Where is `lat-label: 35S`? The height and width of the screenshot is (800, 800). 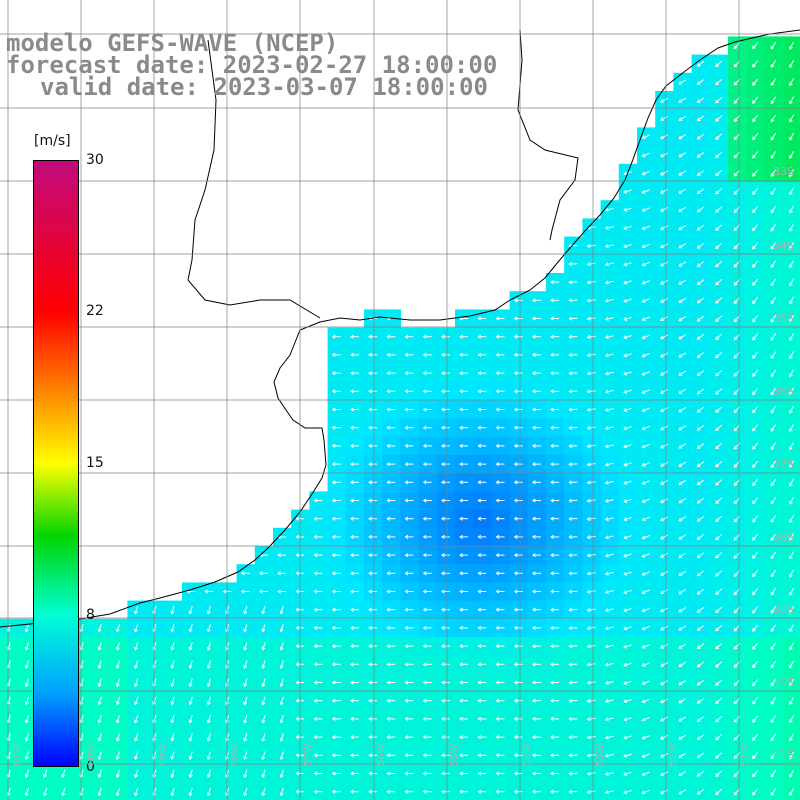
lat-label: 35S is located at coordinates (783, 318).